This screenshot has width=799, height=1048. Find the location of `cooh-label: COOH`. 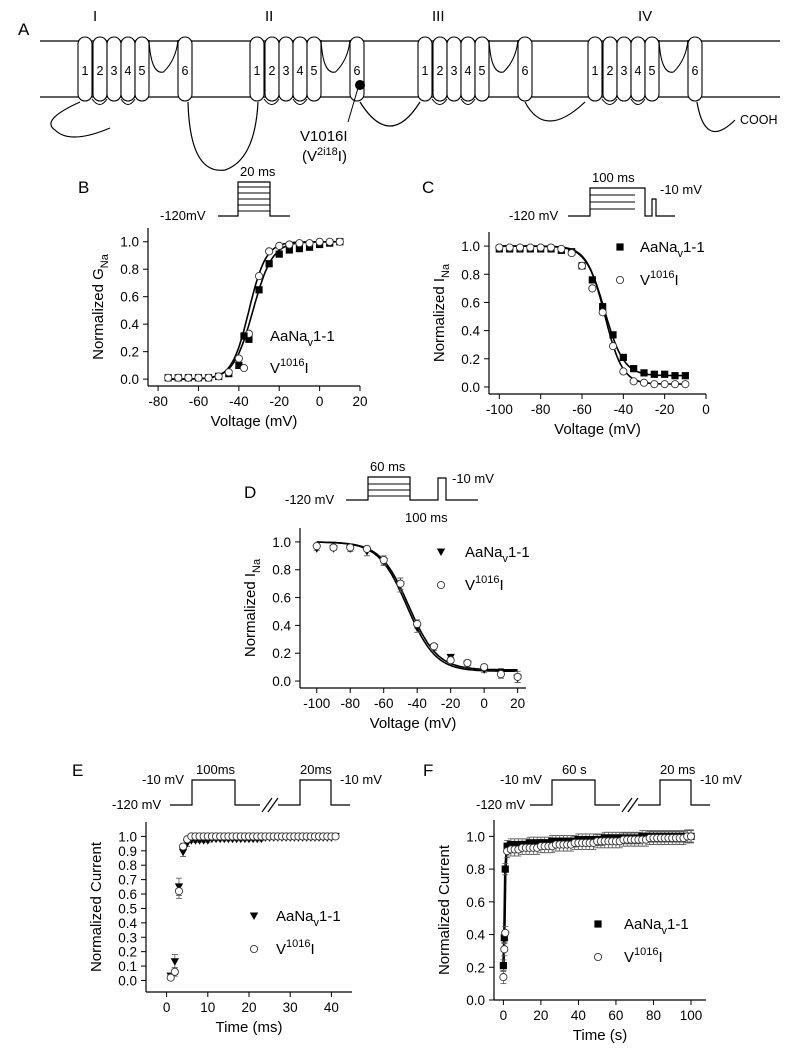

cooh-label: COOH is located at coordinates (759, 120).